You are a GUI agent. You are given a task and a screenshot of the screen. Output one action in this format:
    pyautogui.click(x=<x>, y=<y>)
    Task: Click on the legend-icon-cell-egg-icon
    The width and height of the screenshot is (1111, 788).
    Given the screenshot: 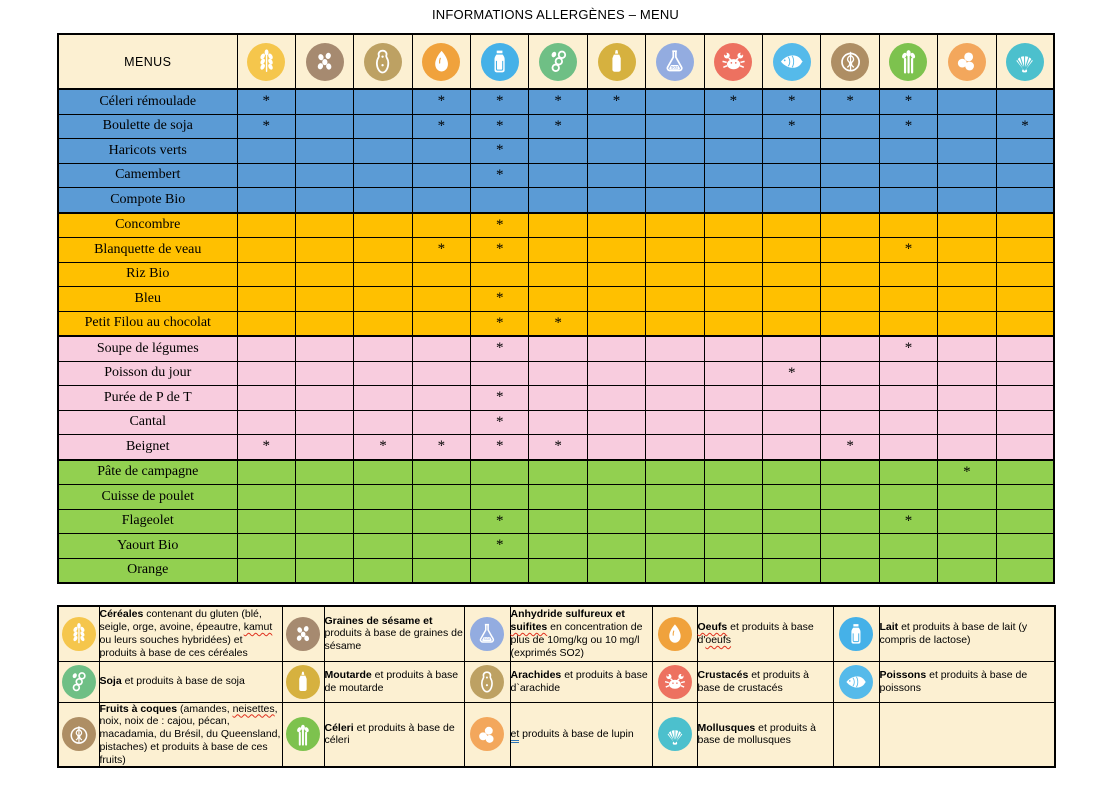 What is the action you would take?
    pyautogui.click(x=674, y=633)
    